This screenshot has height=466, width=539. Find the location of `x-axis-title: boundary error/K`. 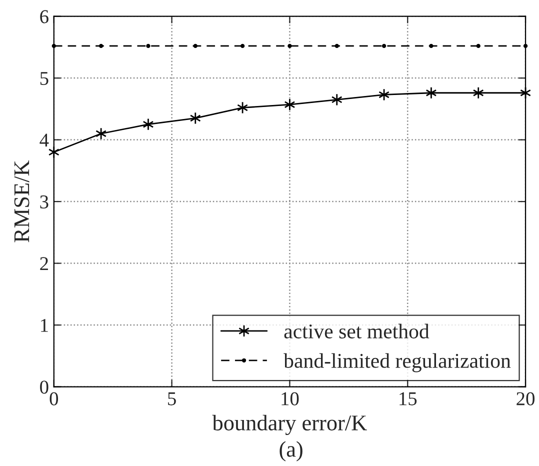

x-axis-title: boundary error/K is located at coordinates (289, 425).